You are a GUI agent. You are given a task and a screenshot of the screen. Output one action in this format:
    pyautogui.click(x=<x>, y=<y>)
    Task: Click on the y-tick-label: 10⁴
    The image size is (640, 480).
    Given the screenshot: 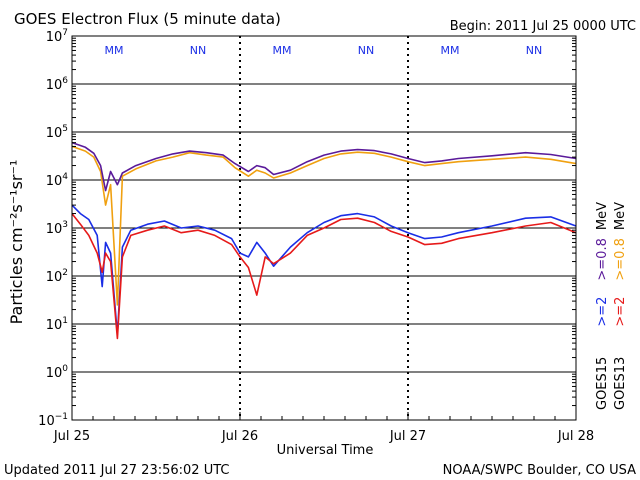 What is the action you would take?
    pyautogui.click(x=57, y=180)
    